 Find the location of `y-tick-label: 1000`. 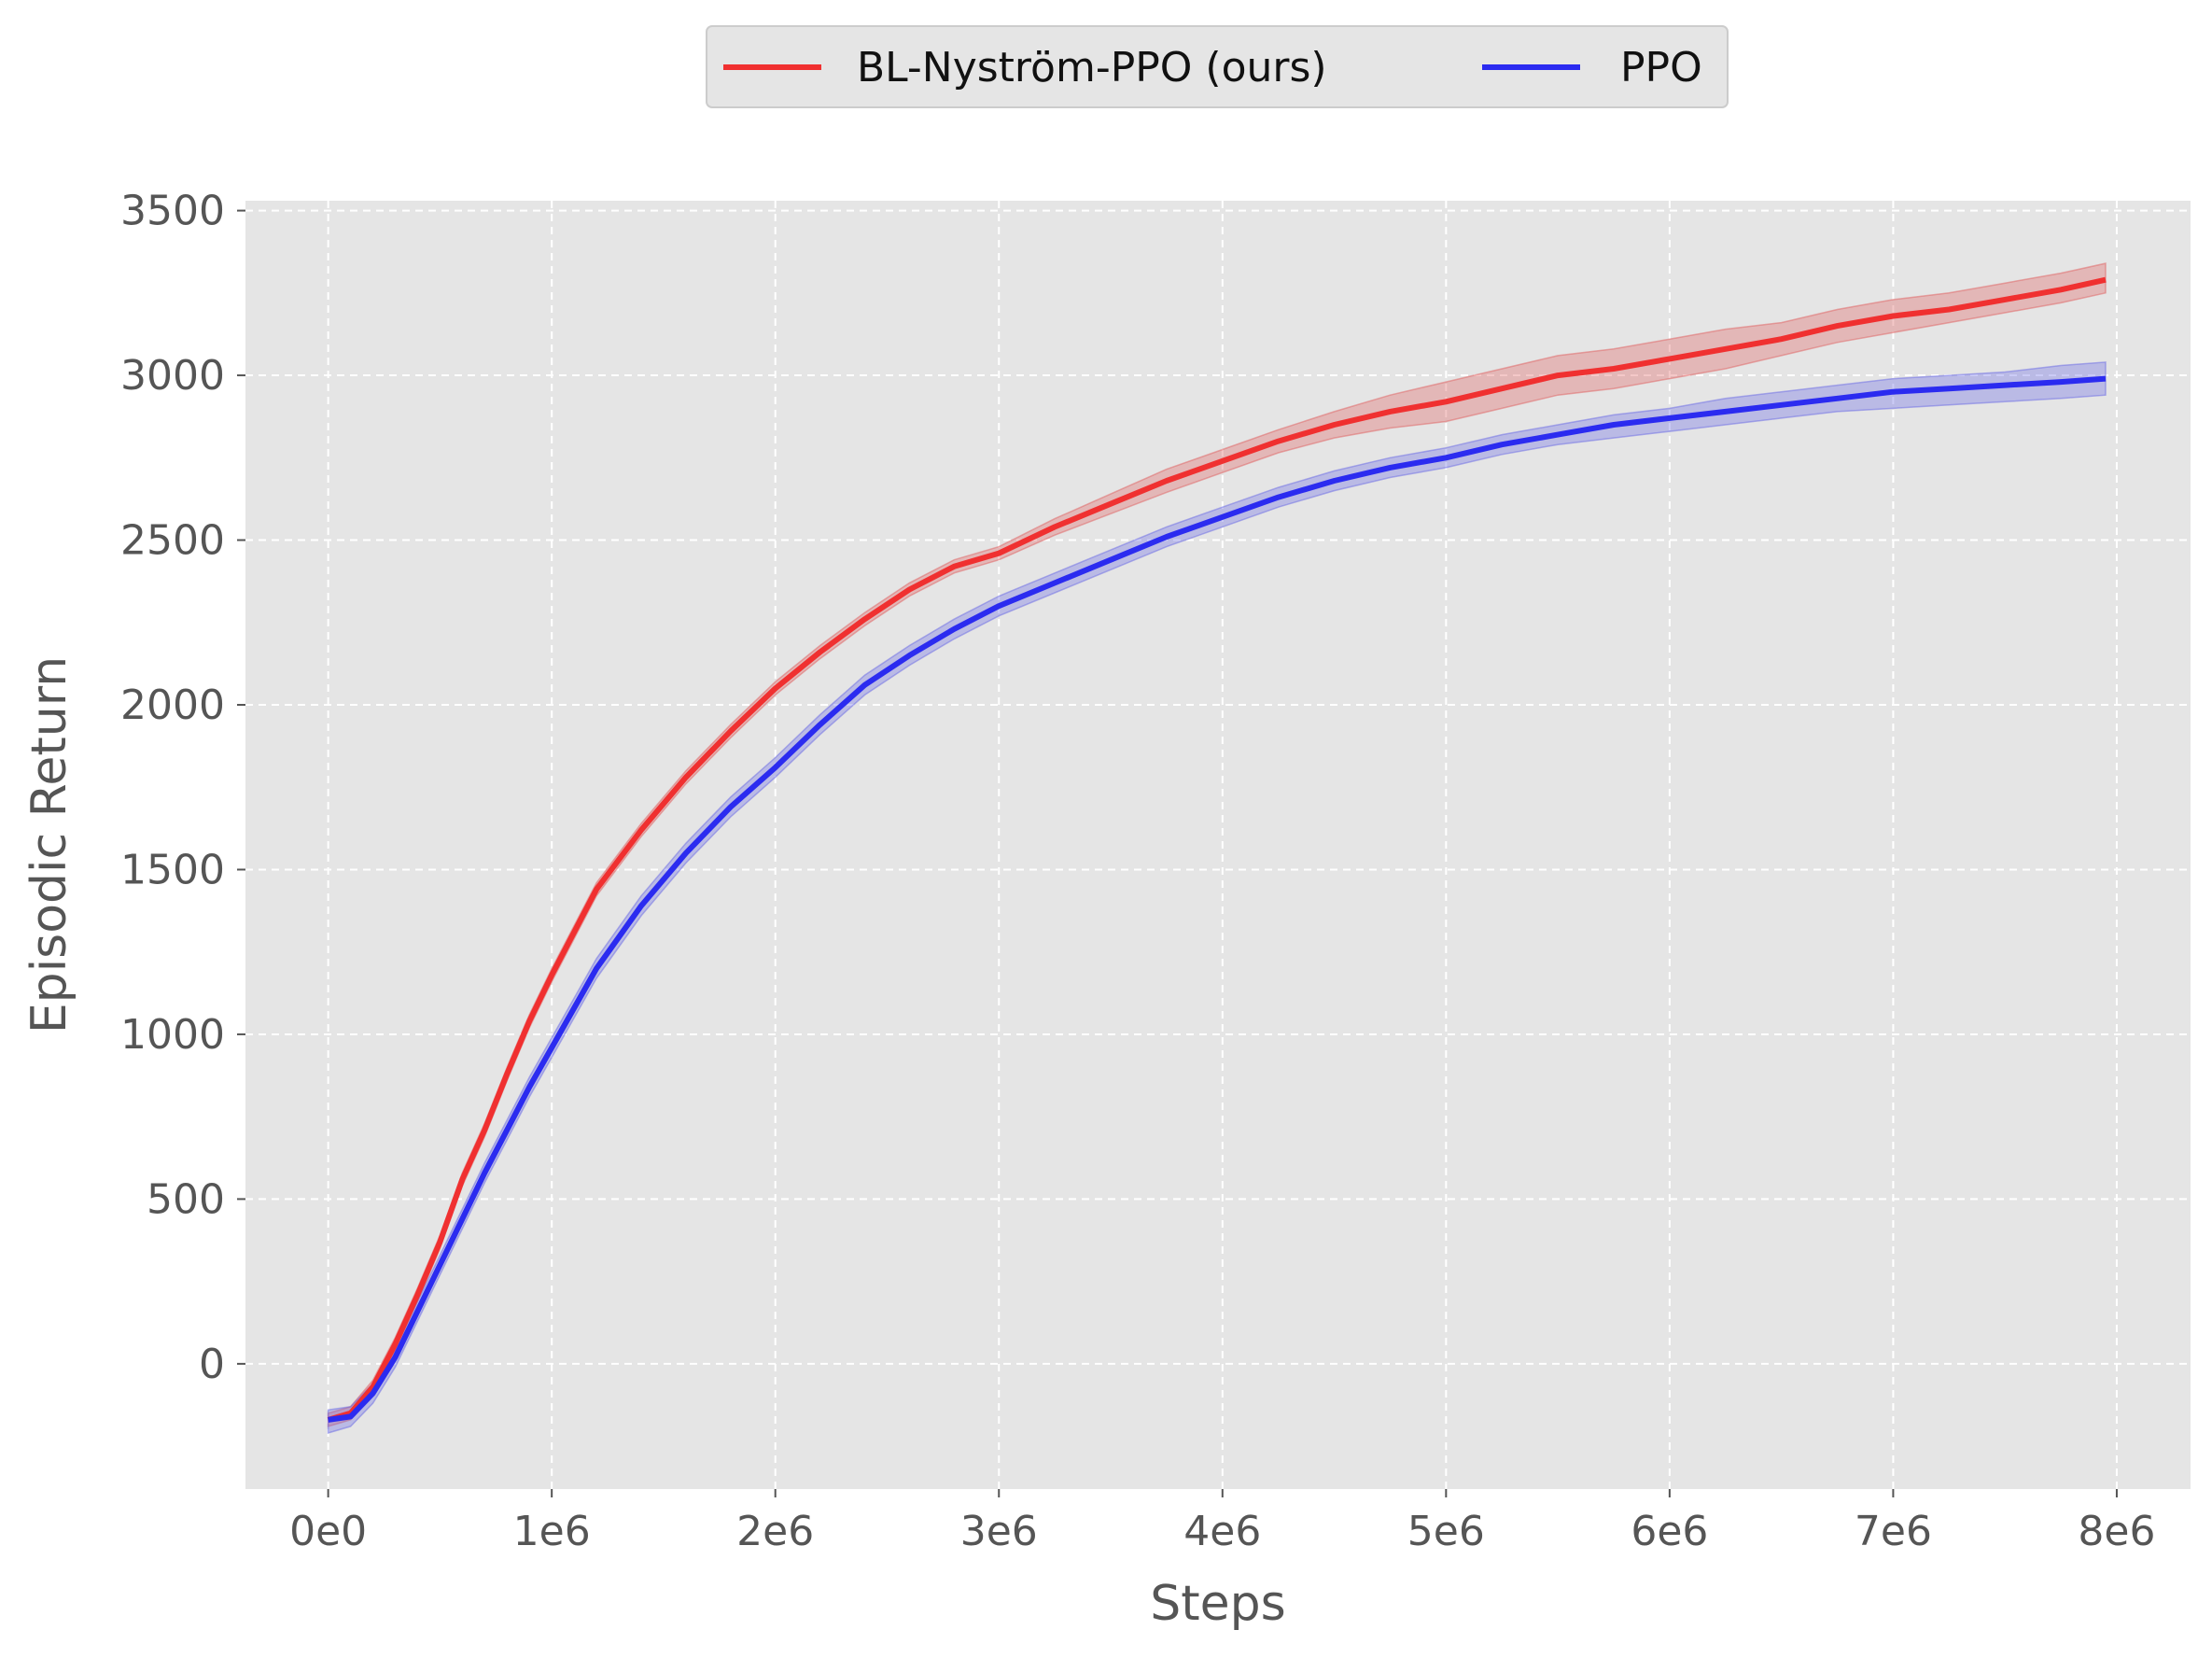

y-tick-label: 1000 is located at coordinates (172, 1035).